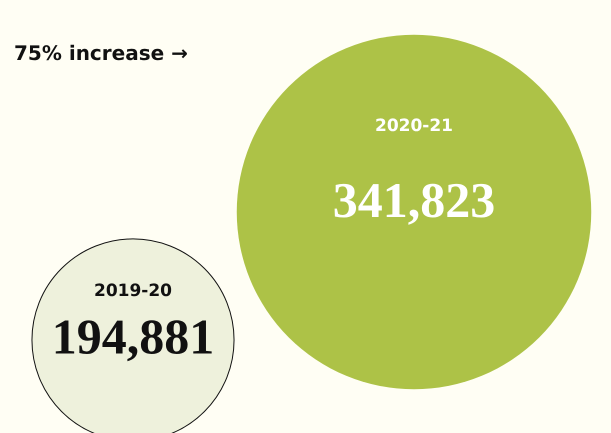 The width and height of the screenshot is (611, 433). What do you see at coordinates (414, 200) in the screenshot?
I see `data-label: 341,823` at bounding box center [414, 200].